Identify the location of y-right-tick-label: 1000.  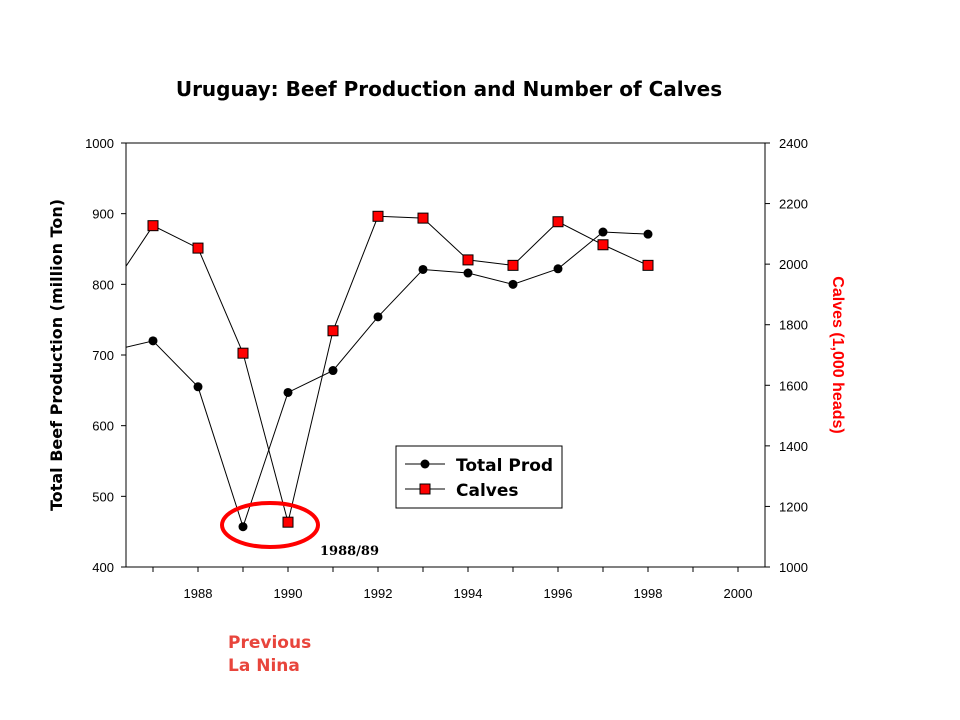
(793, 567).